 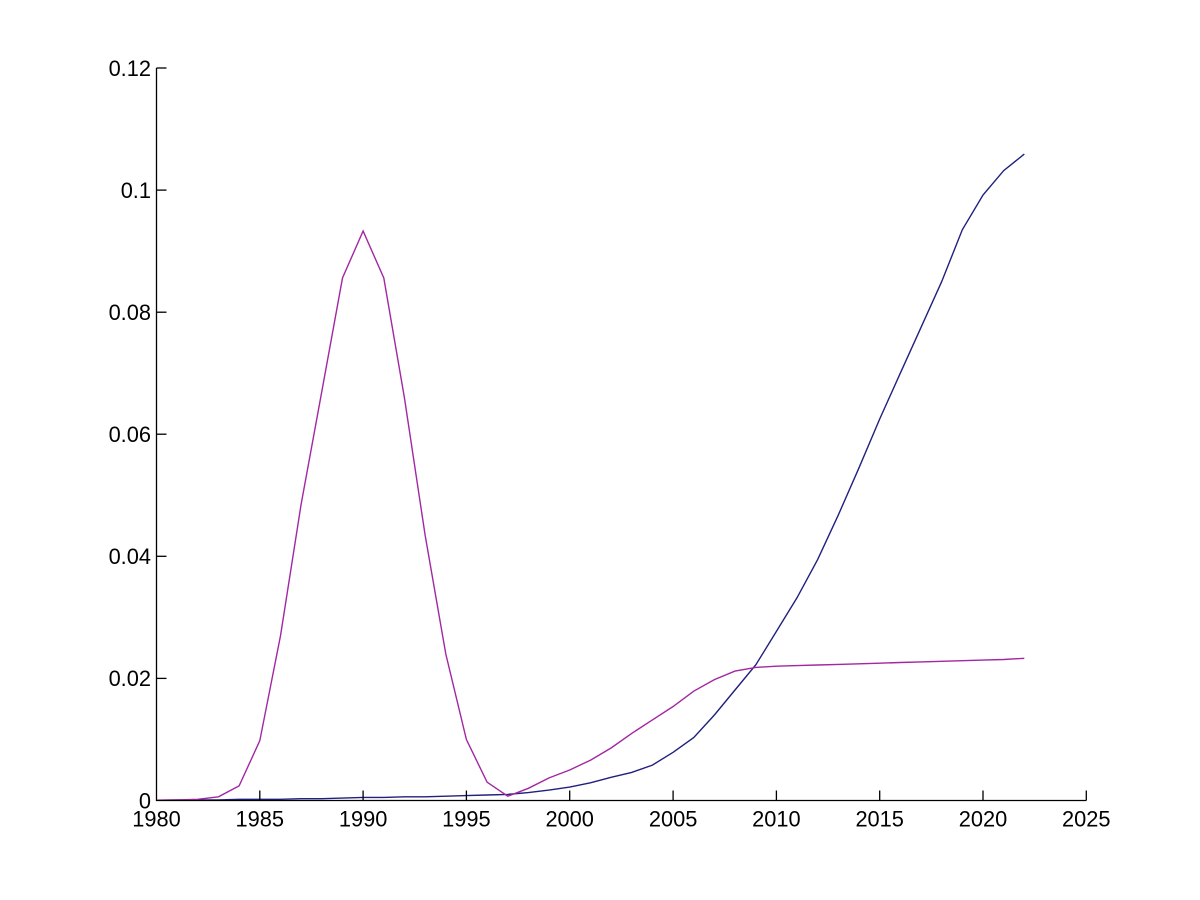 I want to click on svg-text: 1990, so click(x=363, y=819).